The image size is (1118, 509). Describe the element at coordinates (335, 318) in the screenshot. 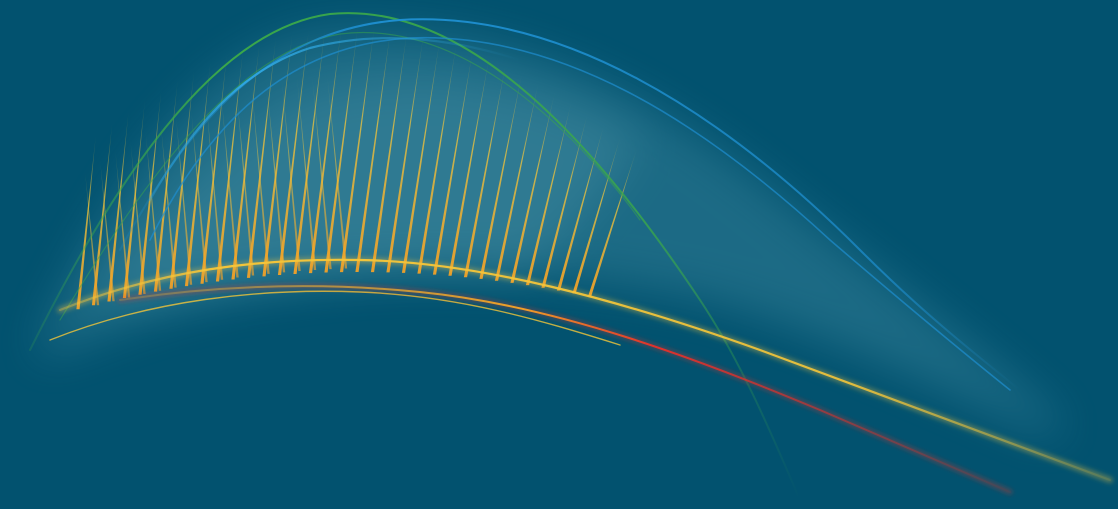

I see `yellow-lower-line` at that location.